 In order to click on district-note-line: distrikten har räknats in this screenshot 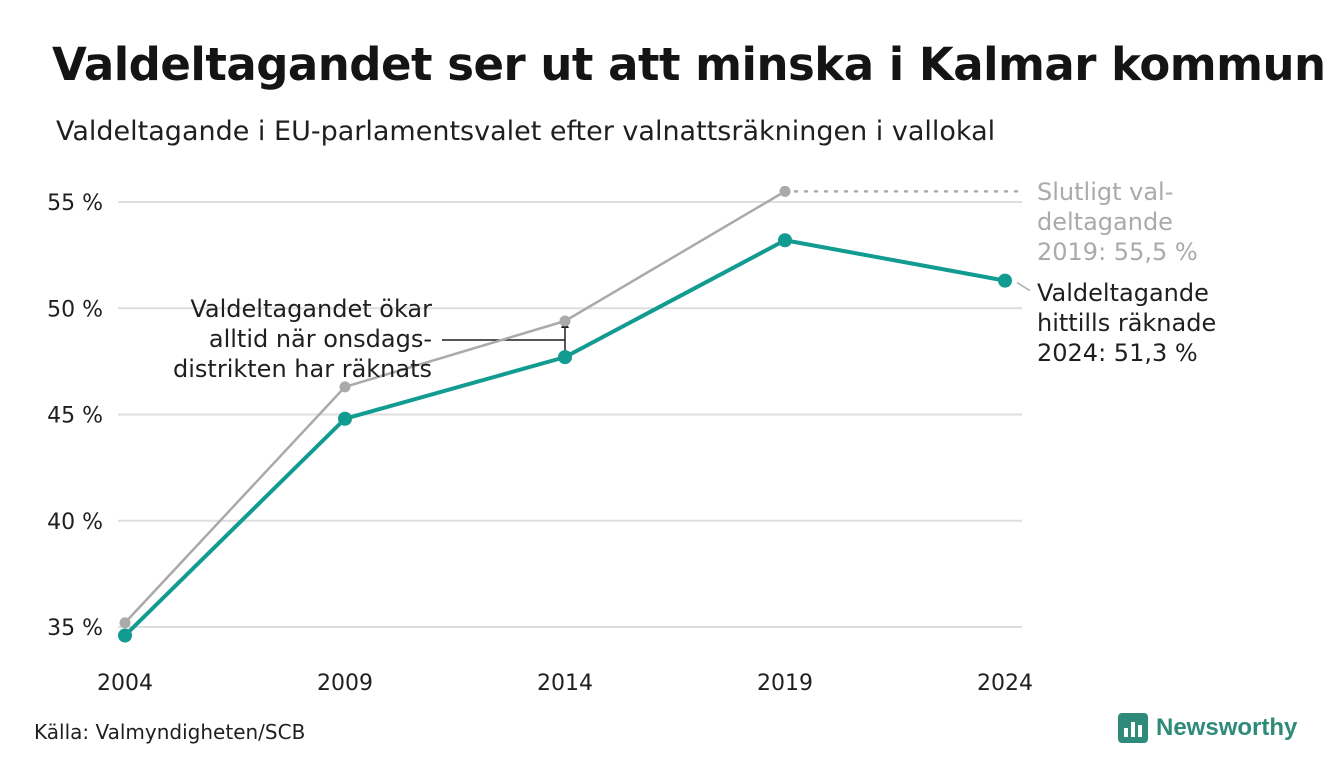, I will do `click(302, 369)`.